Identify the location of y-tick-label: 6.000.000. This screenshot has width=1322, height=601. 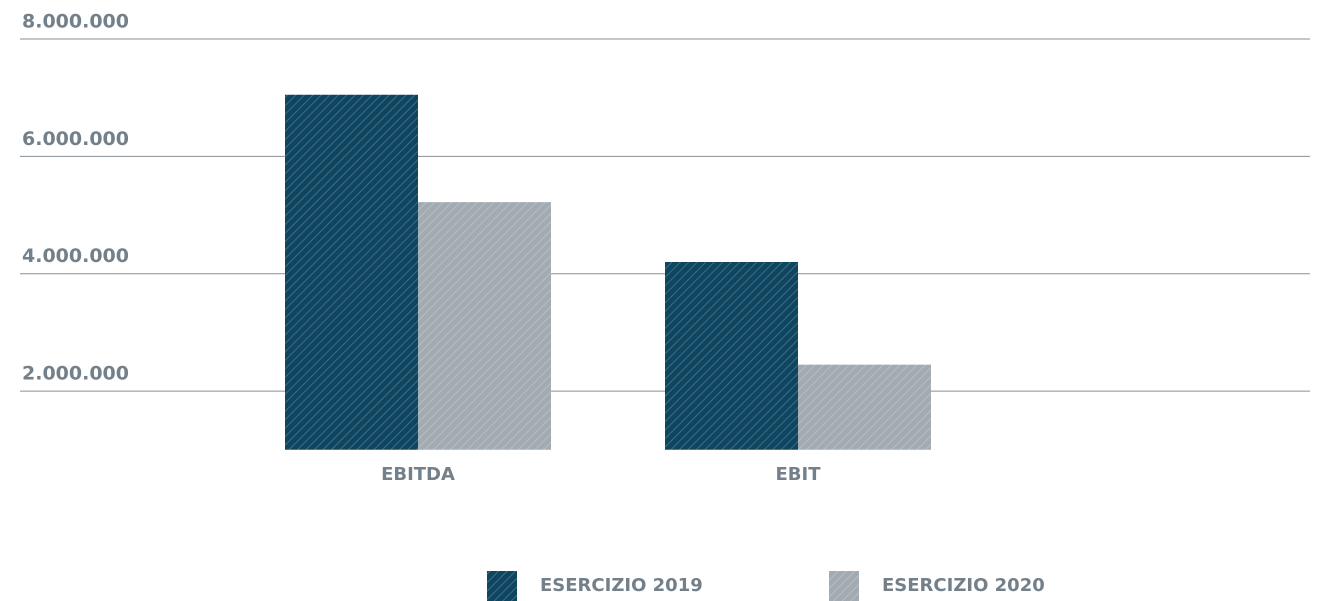
(75, 139).